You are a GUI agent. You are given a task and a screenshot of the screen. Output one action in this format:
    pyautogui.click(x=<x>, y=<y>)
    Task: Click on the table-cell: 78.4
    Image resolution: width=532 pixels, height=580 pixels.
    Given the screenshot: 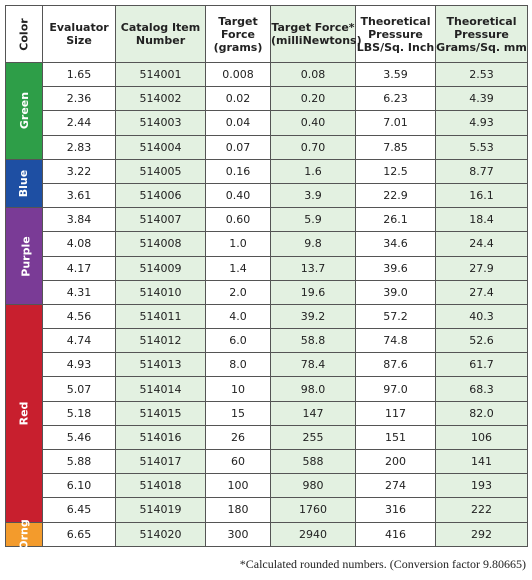 What is the action you would take?
    pyautogui.click(x=313, y=365)
    